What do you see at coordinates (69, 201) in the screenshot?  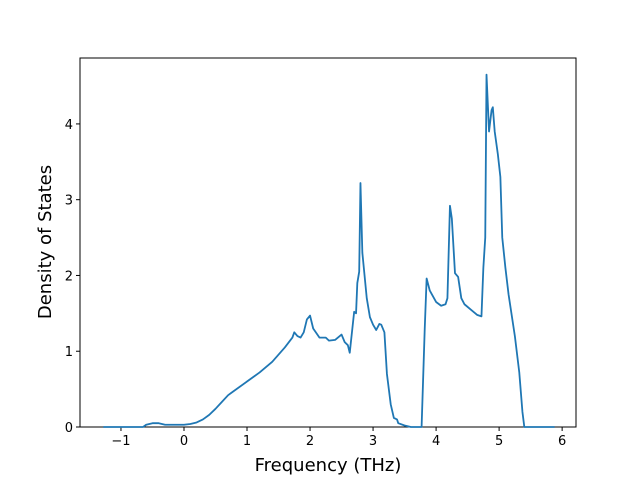 I see `y-tick-label: 3` at bounding box center [69, 201].